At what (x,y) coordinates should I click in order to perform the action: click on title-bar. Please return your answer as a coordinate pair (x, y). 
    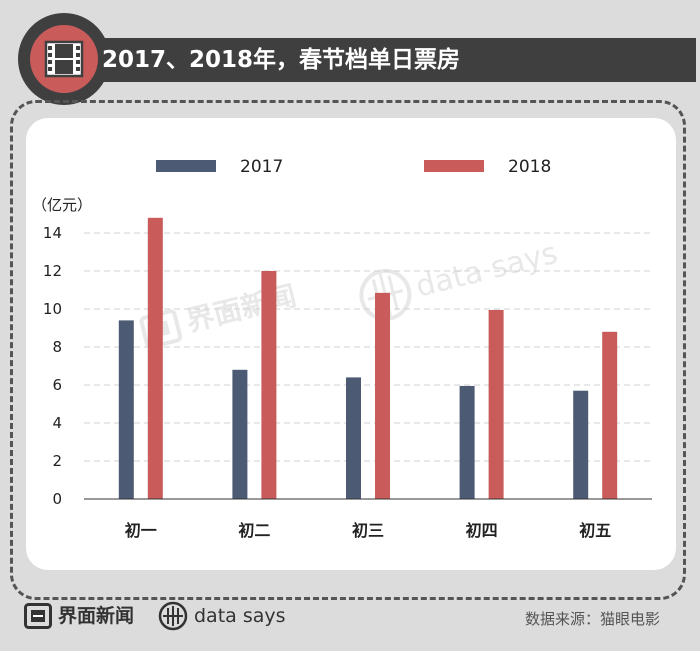
    Looking at the image, I should click on (366, 60).